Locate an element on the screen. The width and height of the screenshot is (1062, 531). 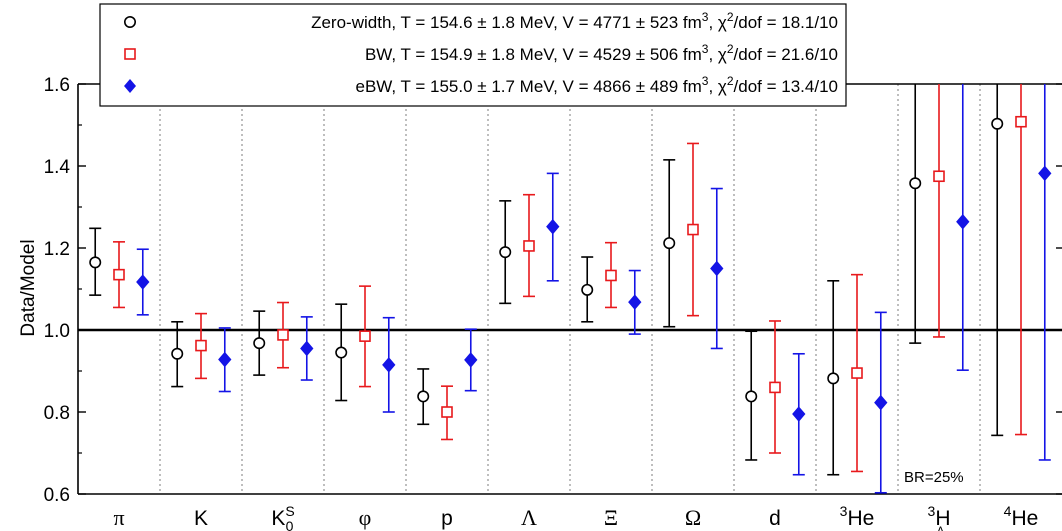
y-axis-label: Data/Model is located at coordinates (28, 287).